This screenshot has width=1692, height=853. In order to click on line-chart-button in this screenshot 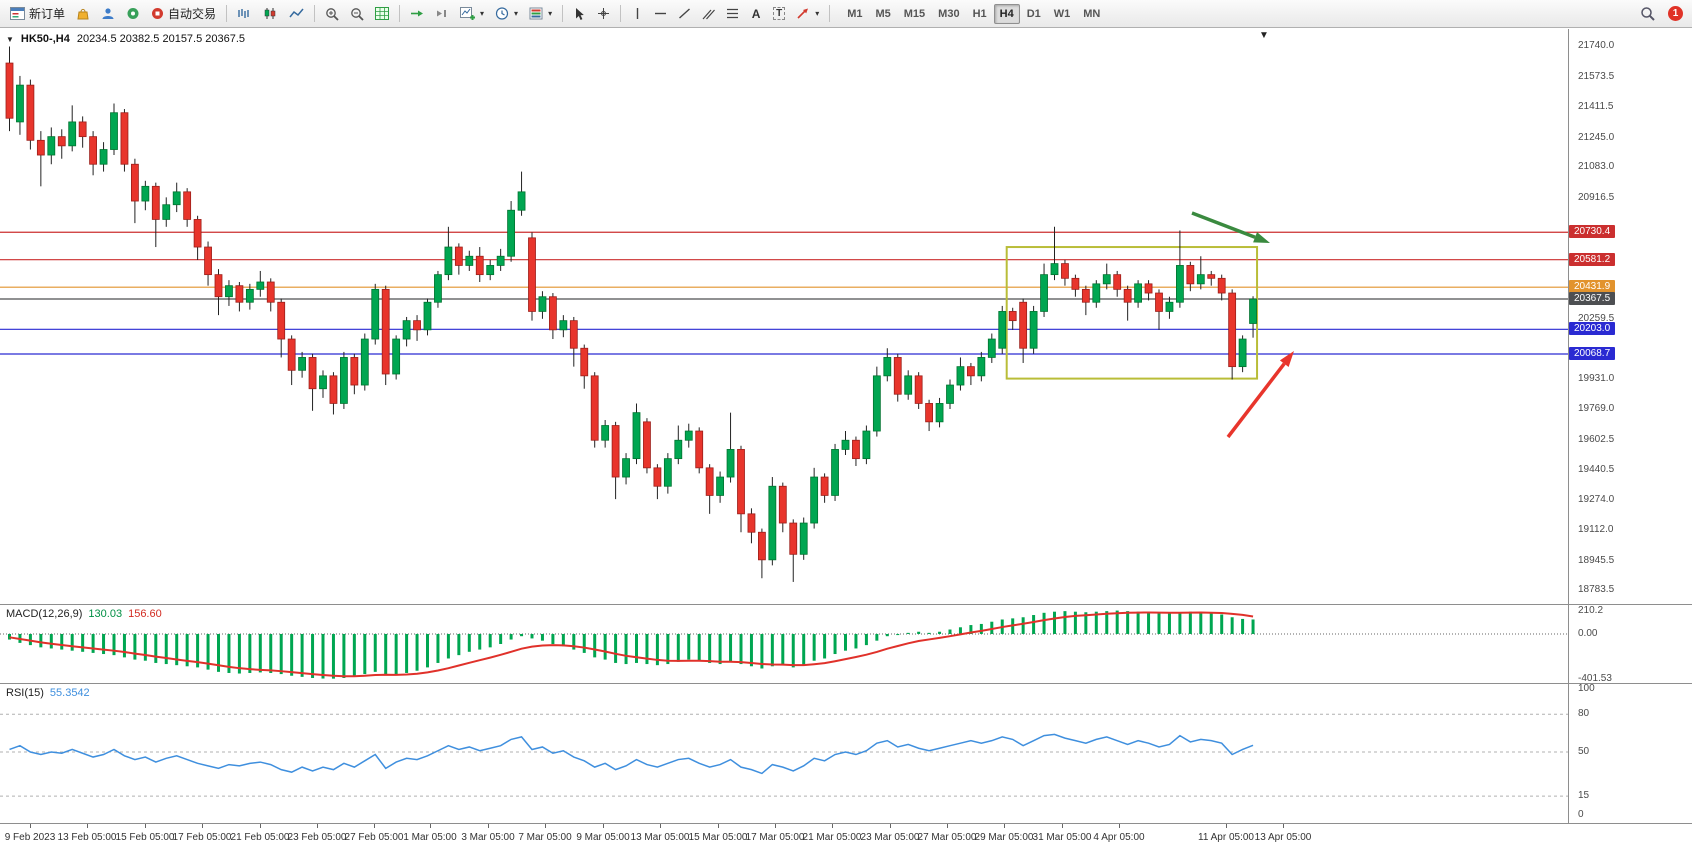, I will do `click(296, 14)`.